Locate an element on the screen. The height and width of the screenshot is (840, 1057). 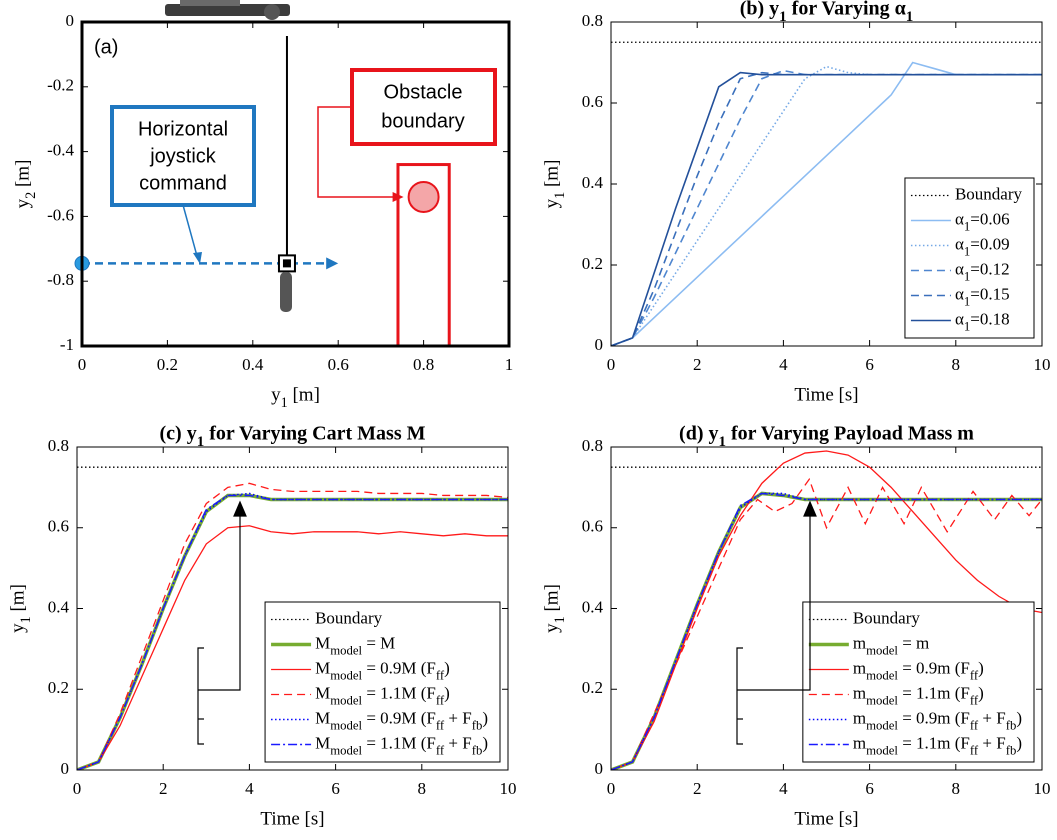
panel-label: (a) is located at coordinates (106, 47).